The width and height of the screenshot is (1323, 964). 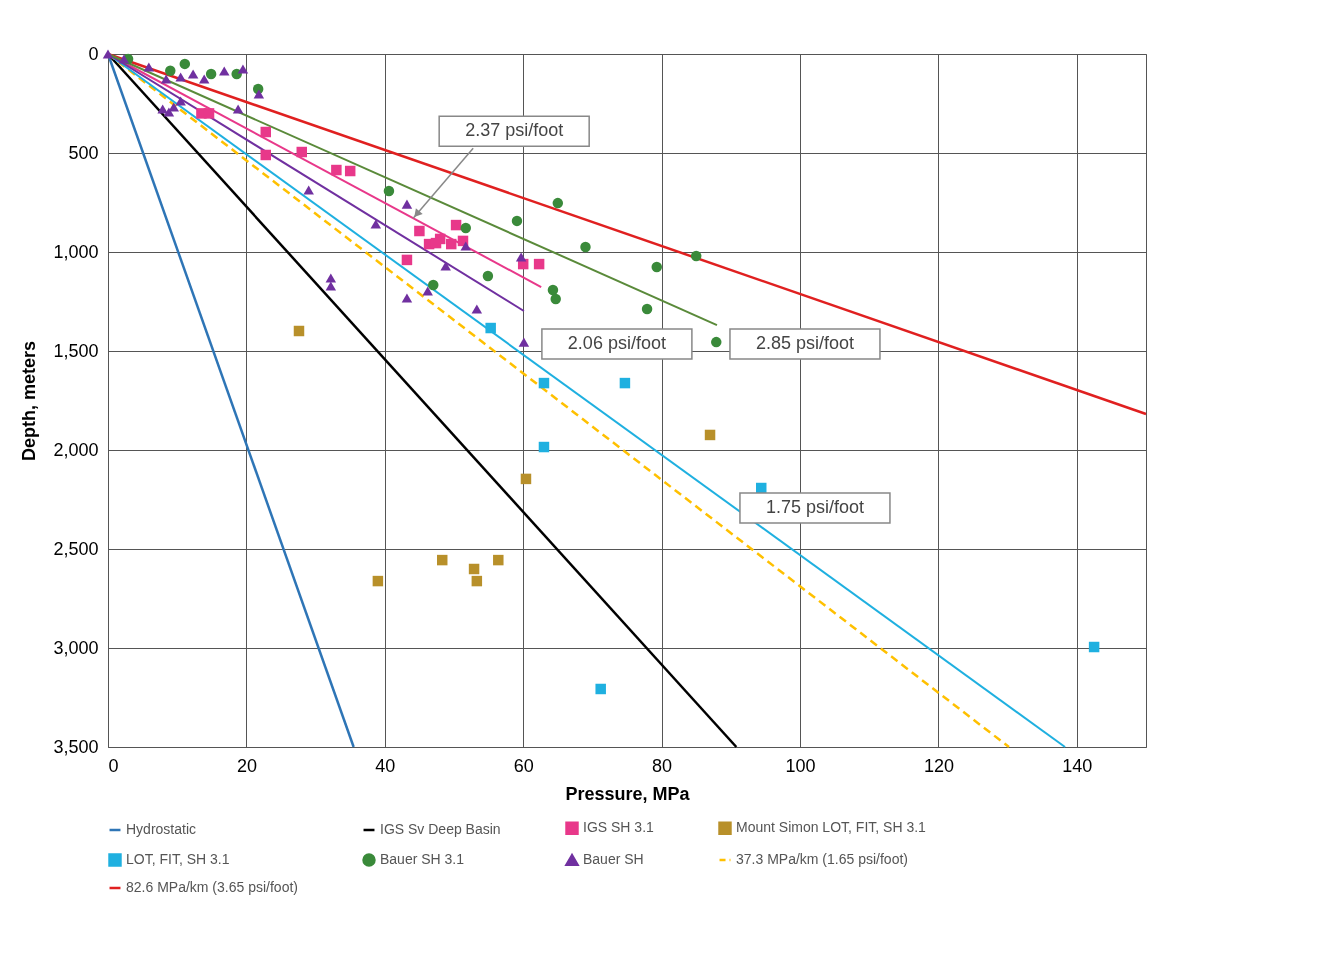 I want to click on y-tick-label: 2,000, so click(x=76, y=449).